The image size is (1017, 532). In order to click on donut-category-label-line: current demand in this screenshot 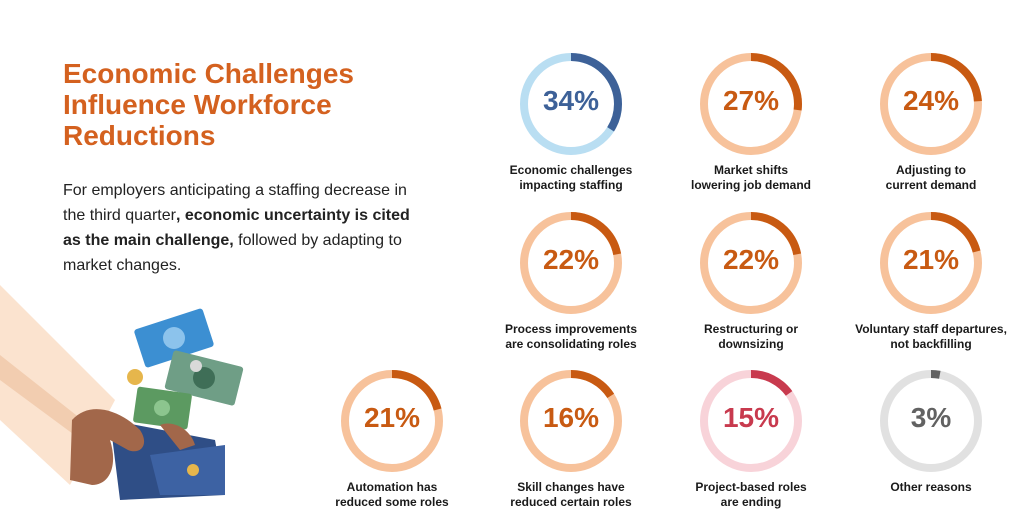, I will do `click(931, 185)`.